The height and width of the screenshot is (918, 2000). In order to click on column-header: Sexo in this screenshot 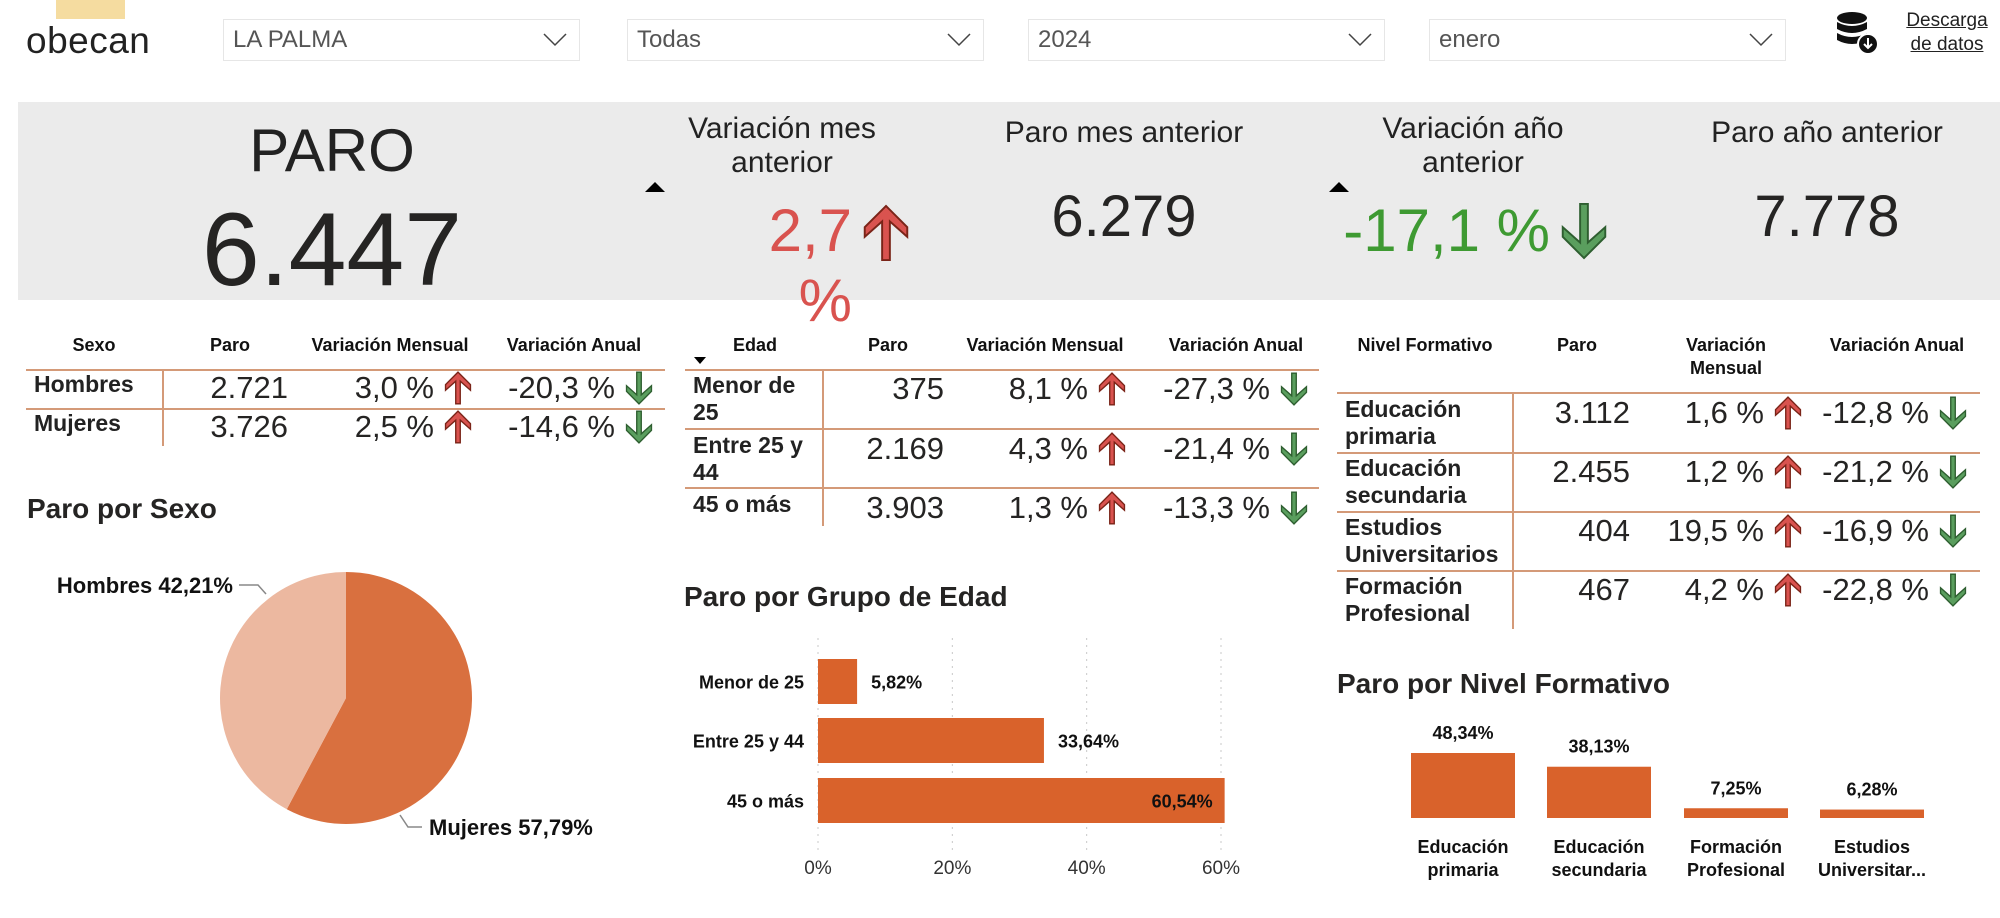, I will do `click(94, 345)`.